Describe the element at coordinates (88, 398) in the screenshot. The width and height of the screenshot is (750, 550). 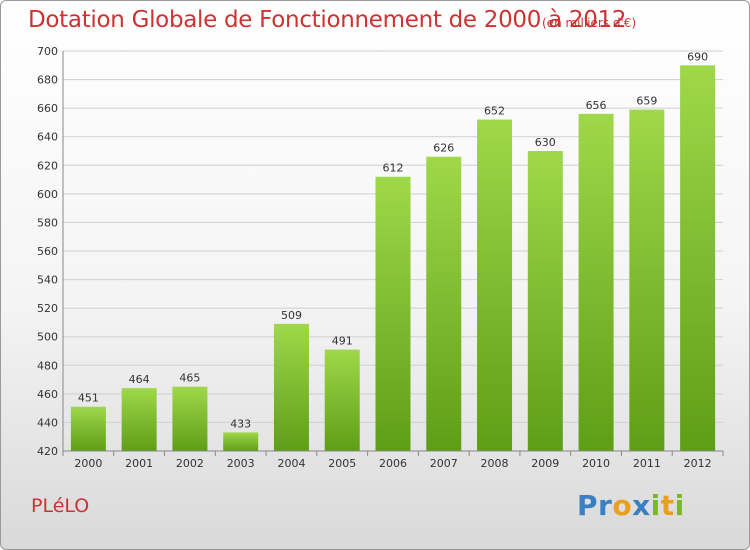
I see `bar-value-label: 451` at that location.